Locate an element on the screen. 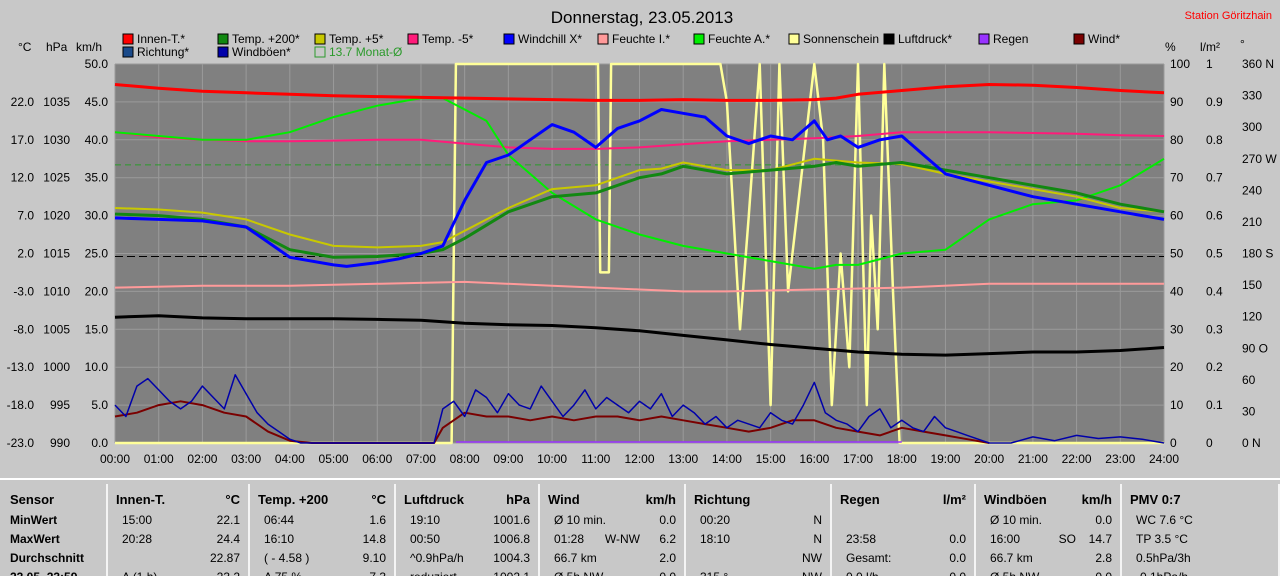 This screenshot has height=576, width=1280. stats-cell-value: 1001.6 is located at coordinates (511, 520).